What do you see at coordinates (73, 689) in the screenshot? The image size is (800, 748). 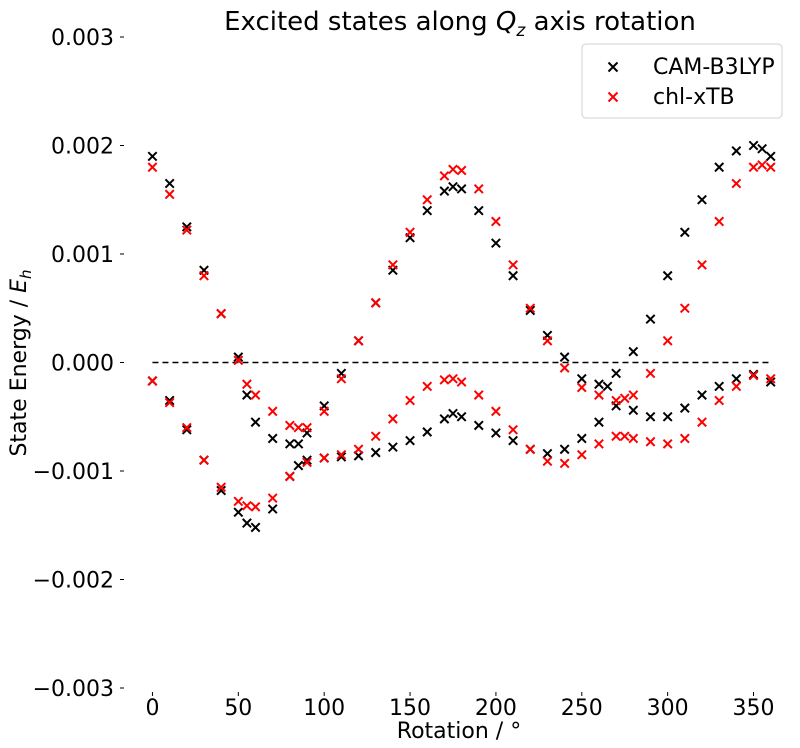 I see `y-tick-label: −0.003` at bounding box center [73, 689].